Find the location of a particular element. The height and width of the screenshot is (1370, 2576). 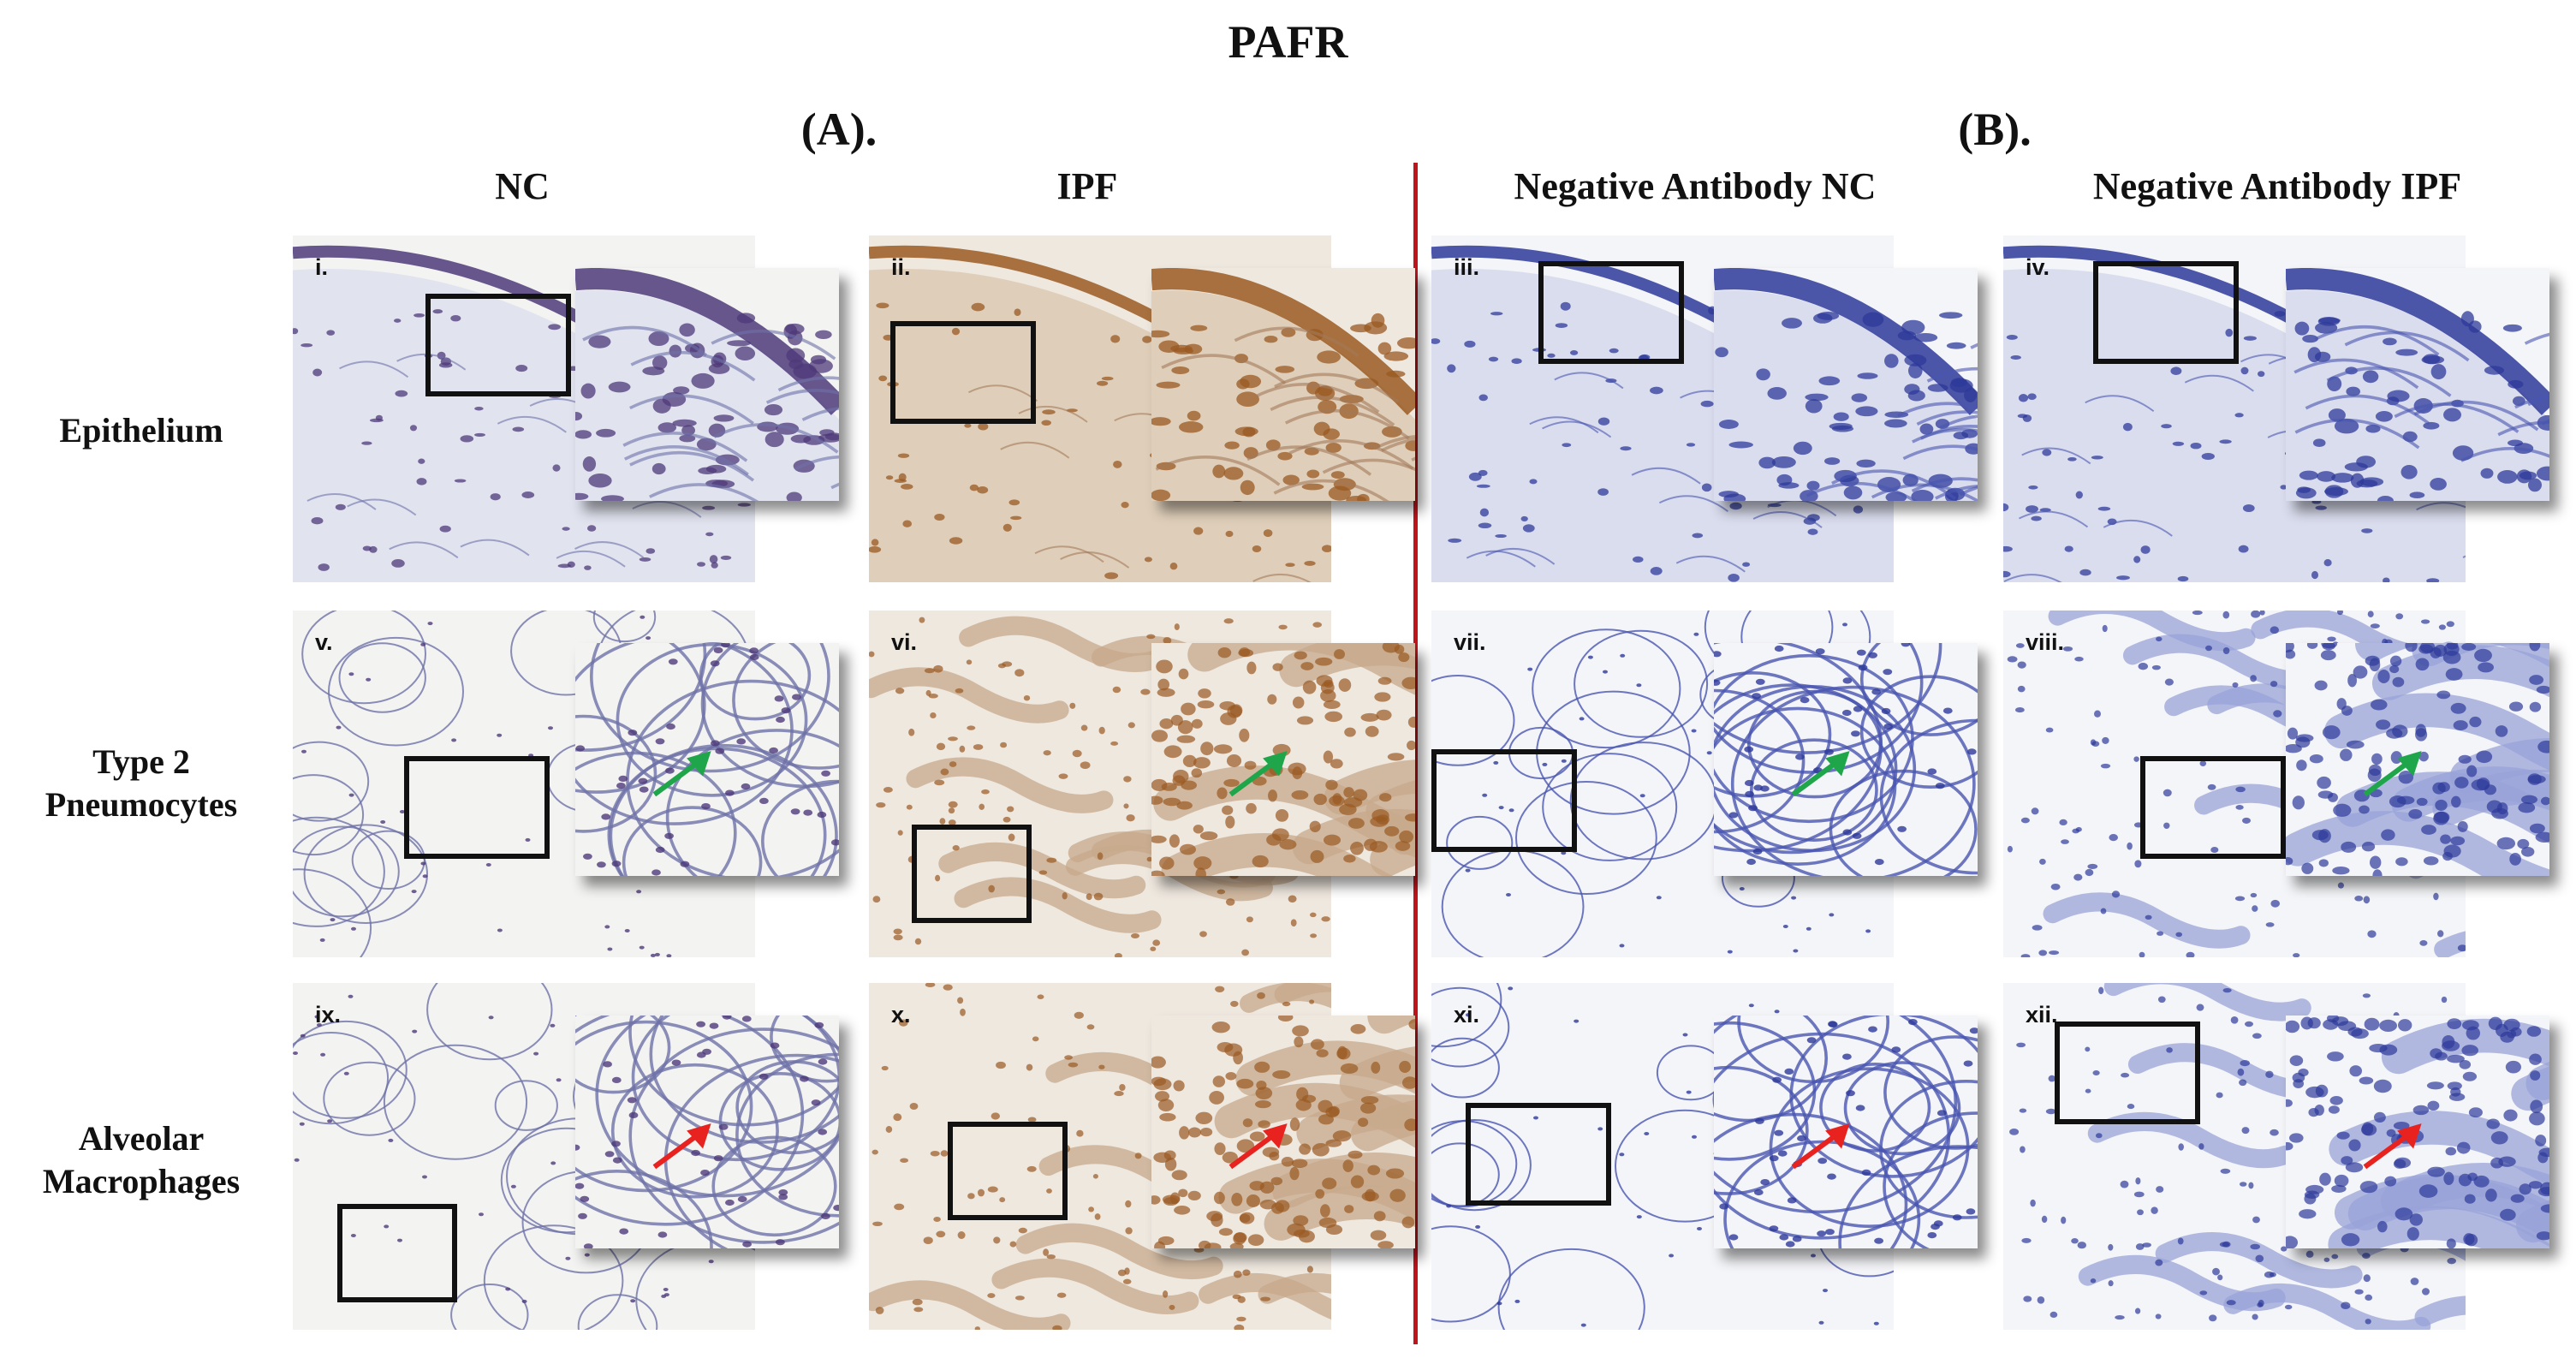

panel-number: i. is located at coordinates (322, 267).